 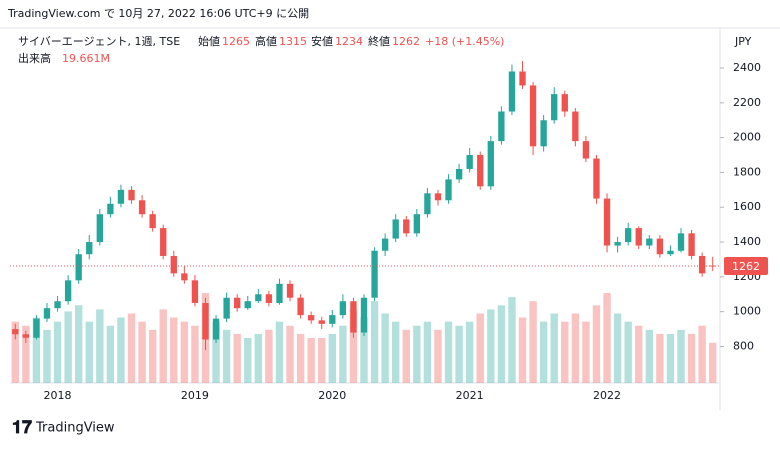 I want to click on x-tick-label: 2018, so click(x=58, y=395).